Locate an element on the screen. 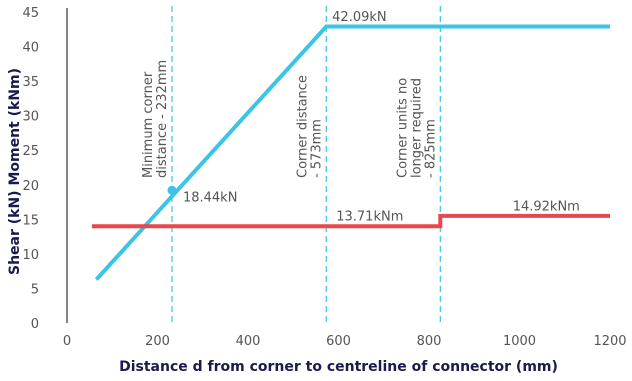  y-tick-label: 40 is located at coordinates (30, 48).